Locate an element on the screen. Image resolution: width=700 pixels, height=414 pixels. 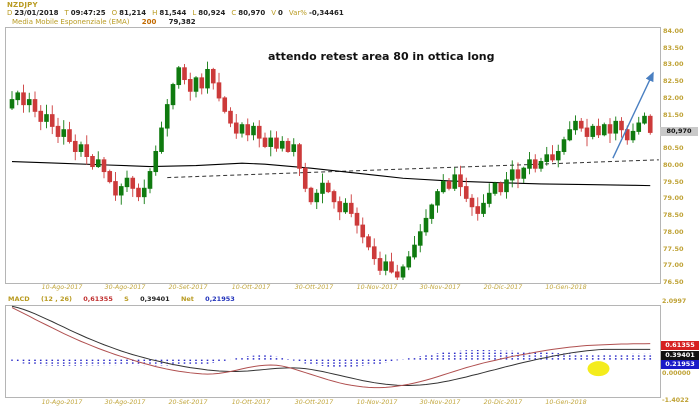
macd-histogram is located at coordinates (331, 358).